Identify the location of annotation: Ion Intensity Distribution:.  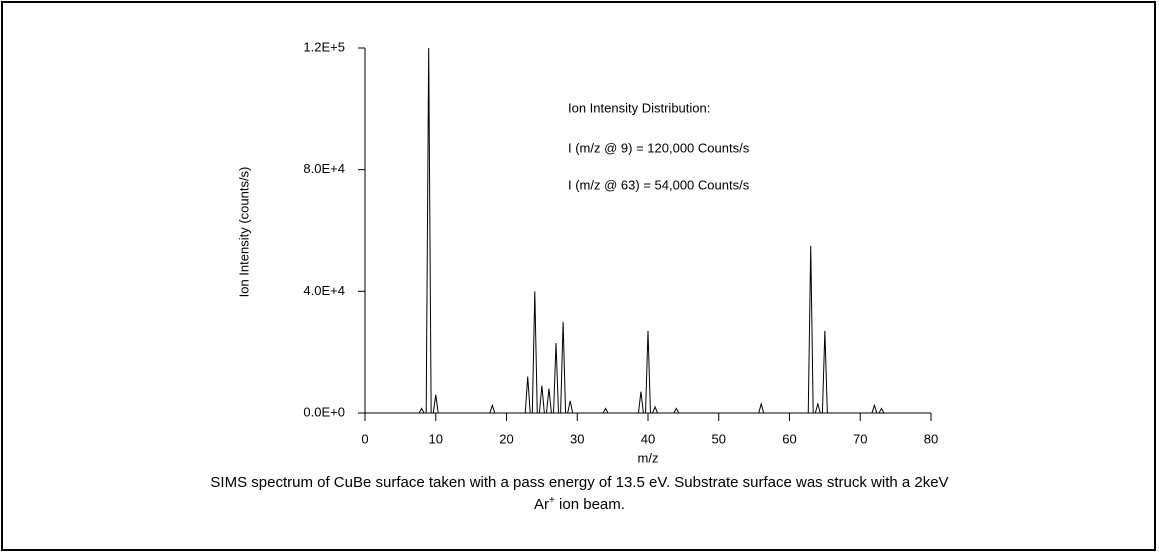
(639, 107).